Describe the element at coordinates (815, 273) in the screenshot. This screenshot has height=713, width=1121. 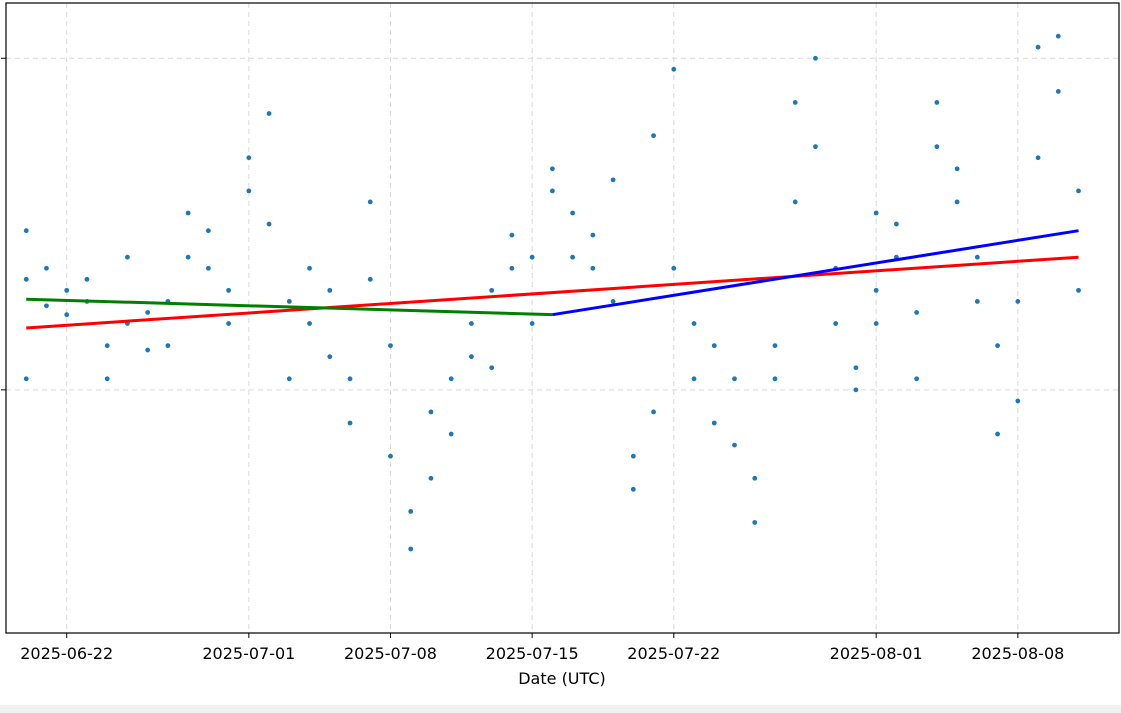
I see `trend-line-trend-second-half` at that location.